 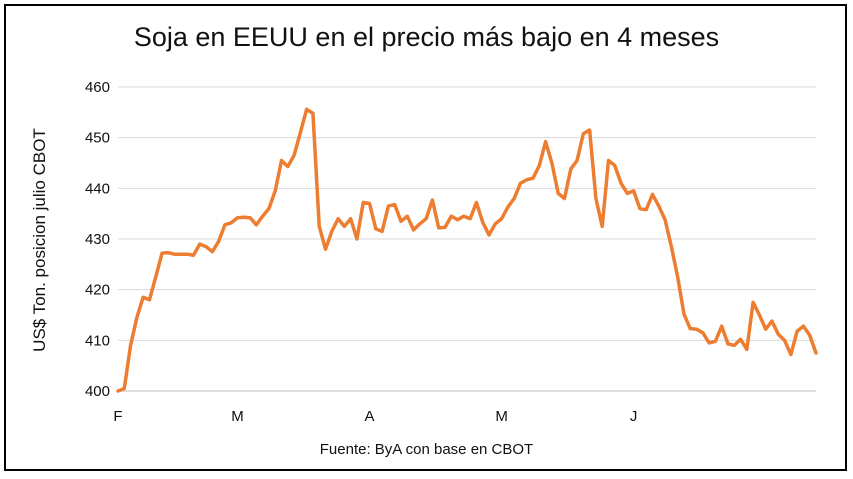 I want to click on y-tick-label: 460, so click(x=97, y=87).